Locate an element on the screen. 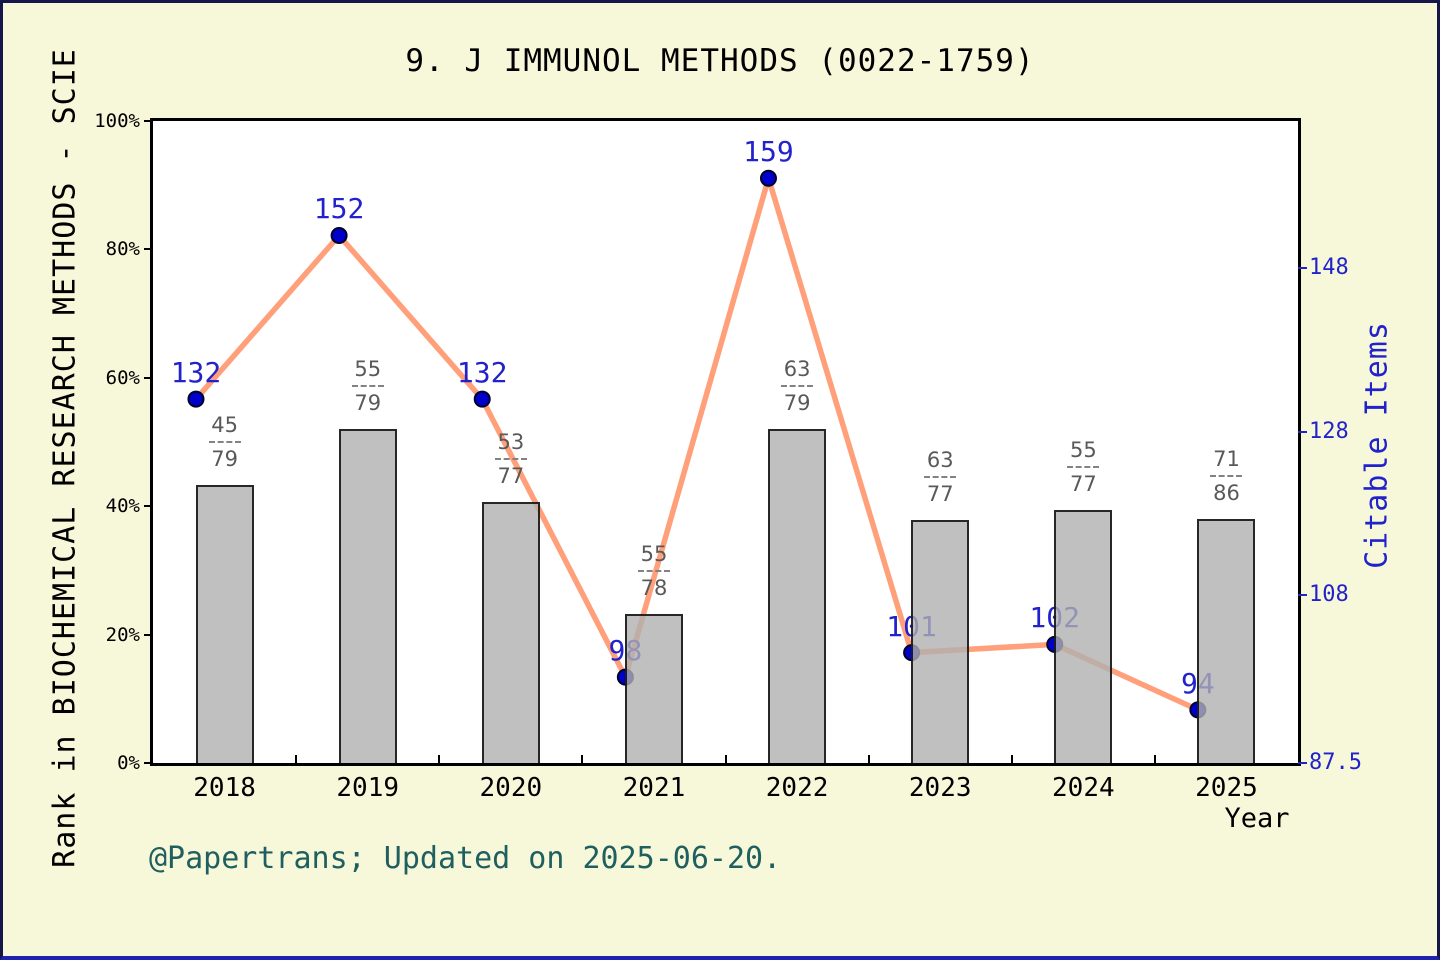  left-axis-tick-label: 40% is located at coordinates (122, 506).